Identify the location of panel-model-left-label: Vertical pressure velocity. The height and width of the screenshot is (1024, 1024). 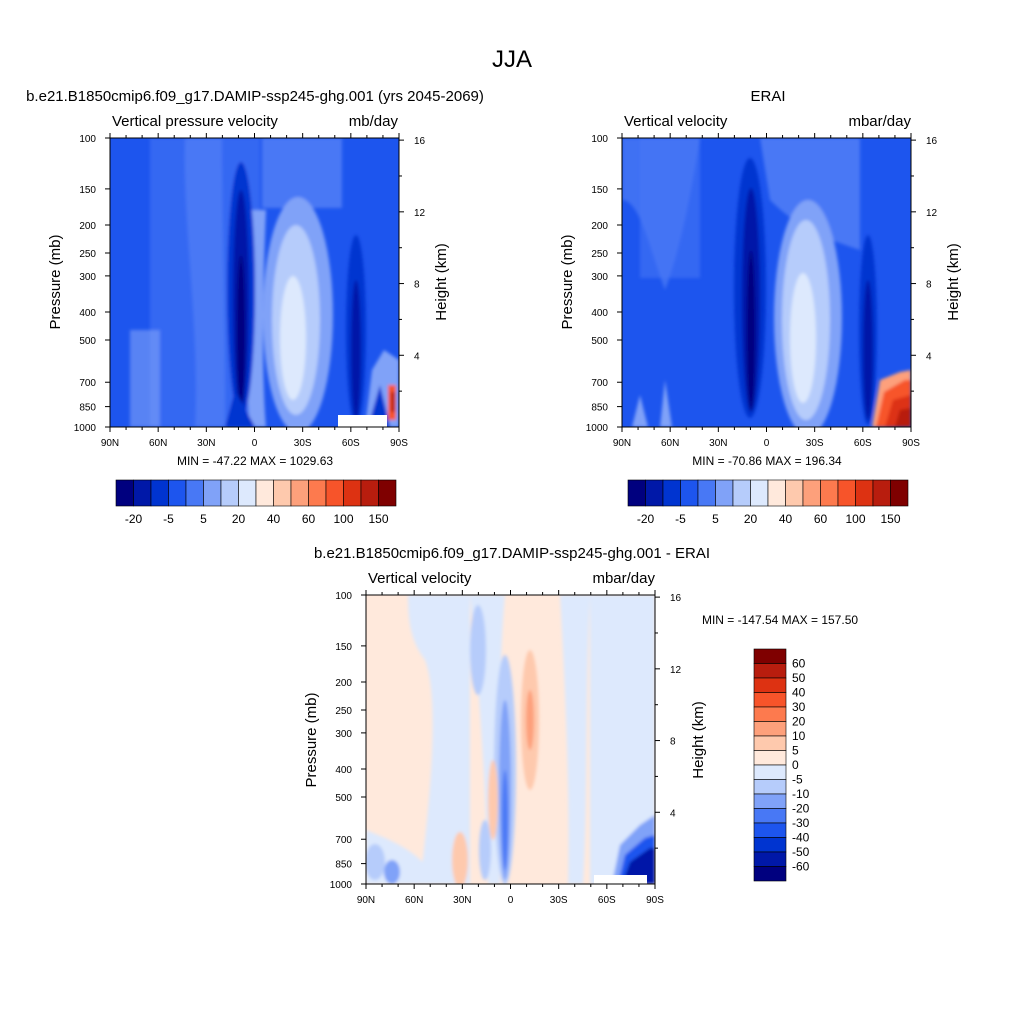
(195, 121).